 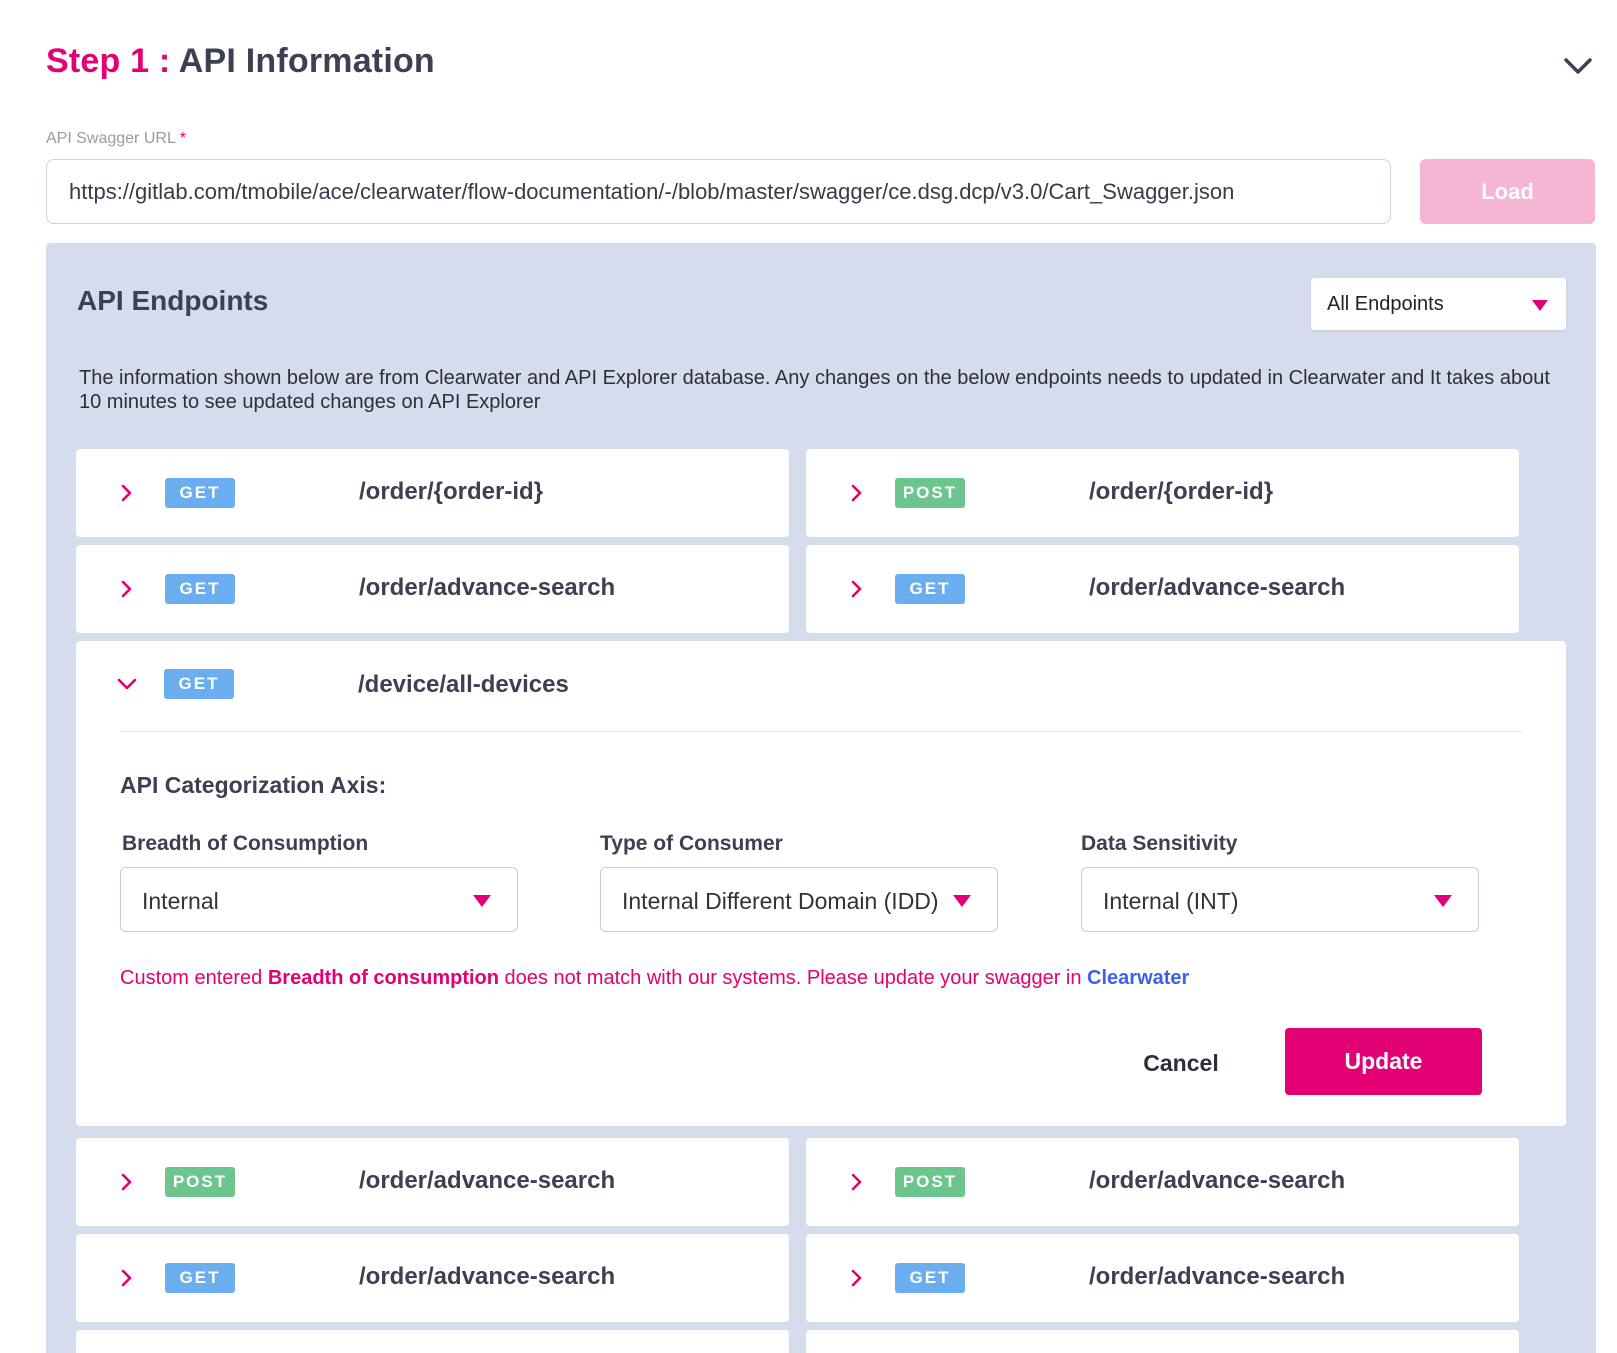 I want to click on url-field-label: API Swagger URL *, so click(x=116, y=139).